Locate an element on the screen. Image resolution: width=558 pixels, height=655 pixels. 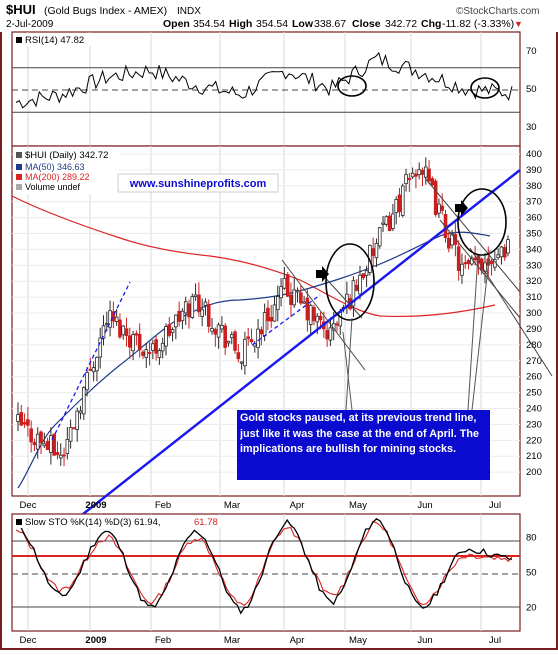
sto-legend-bg is located at coordinates (124, 522).